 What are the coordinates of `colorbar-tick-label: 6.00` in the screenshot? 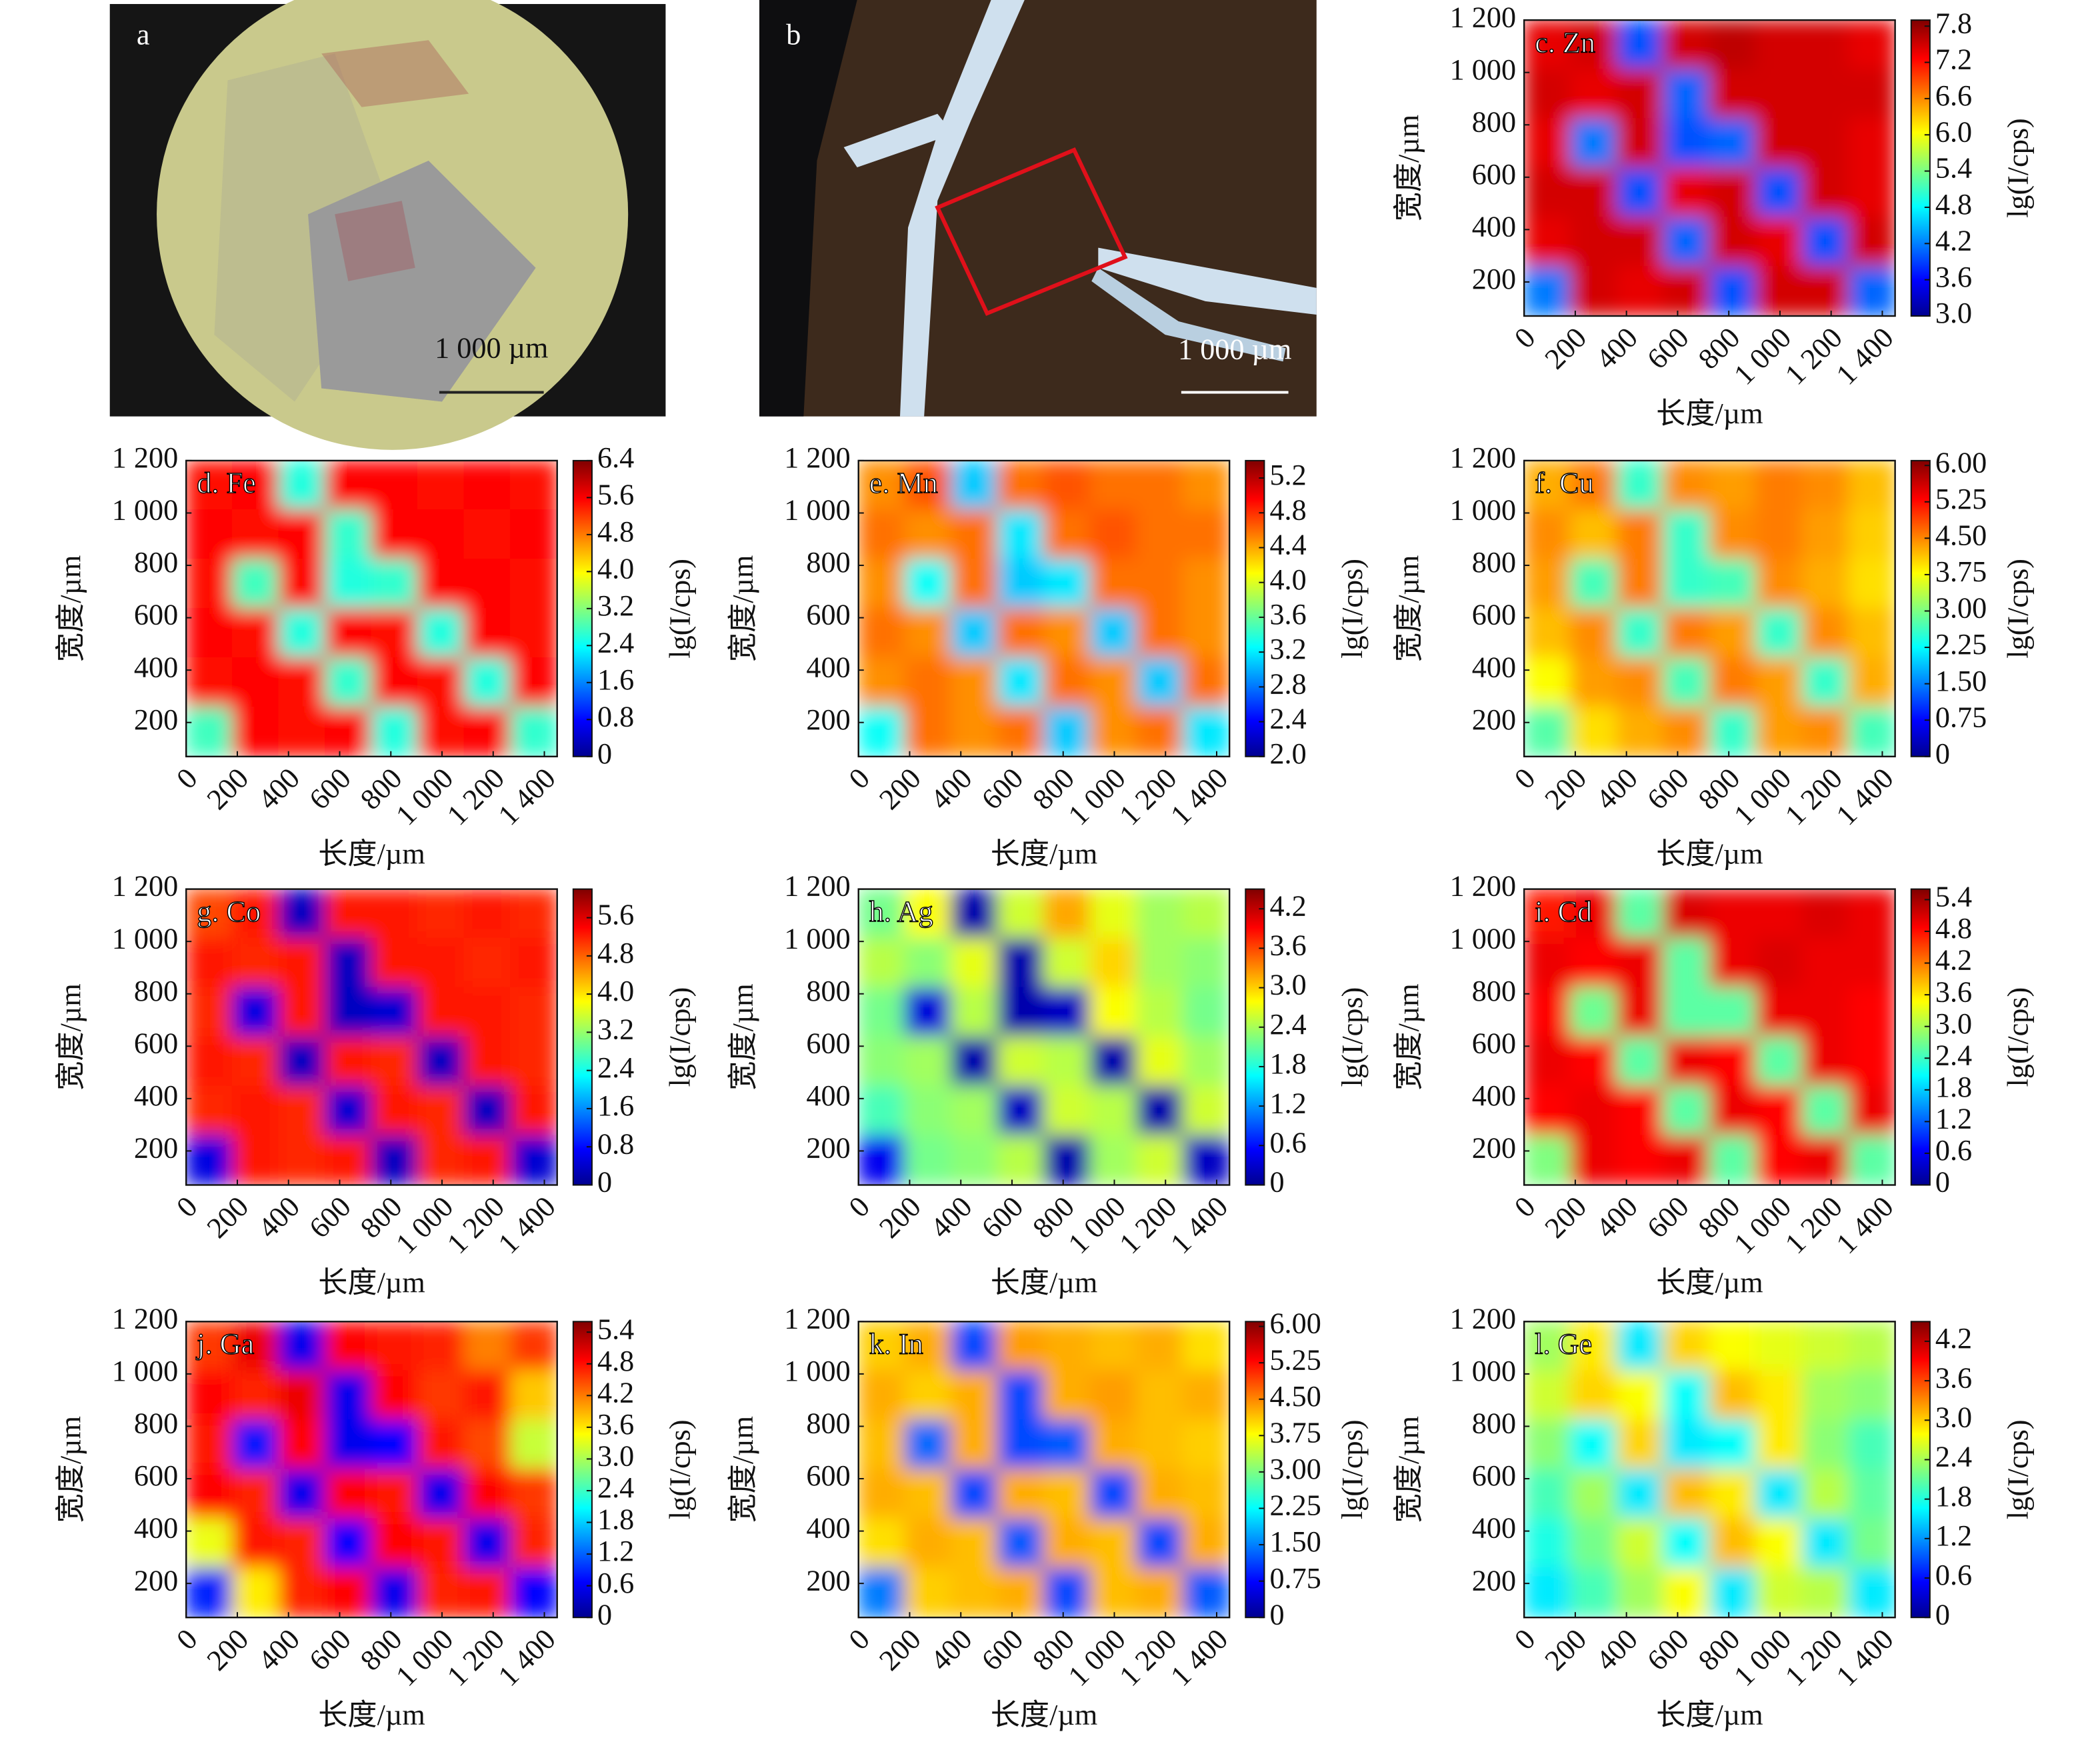 It's located at (1295, 1323).